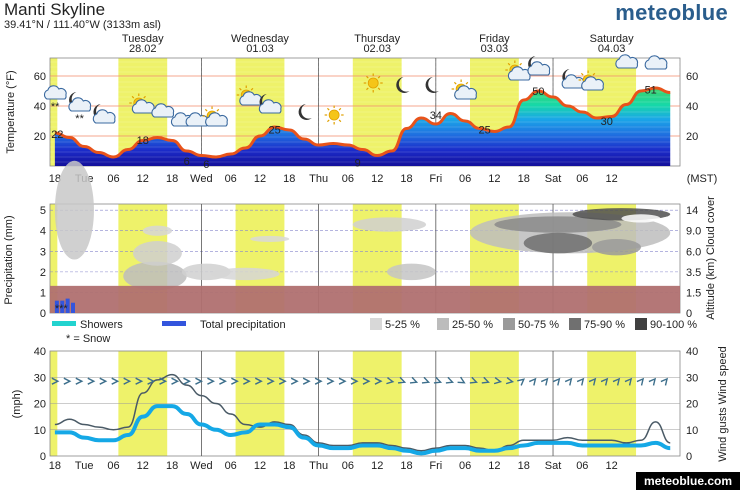  What do you see at coordinates (43, 457) in the screenshot?
I see `wind-ytick-left: 0` at bounding box center [43, 457].